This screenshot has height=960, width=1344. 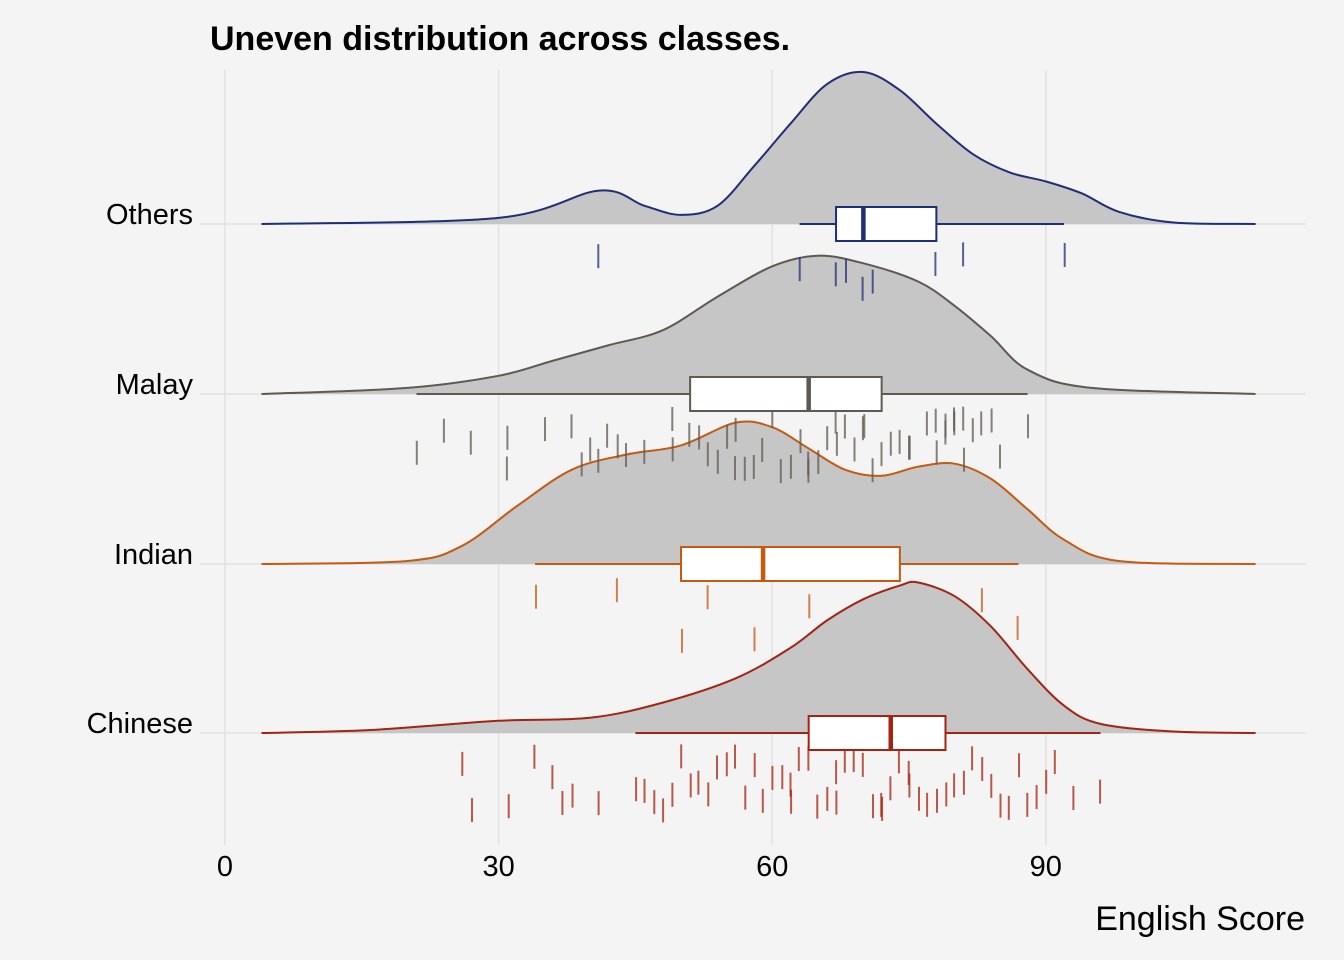 I want to click on x-tick-label: 90, so click(x=1046, y=867).